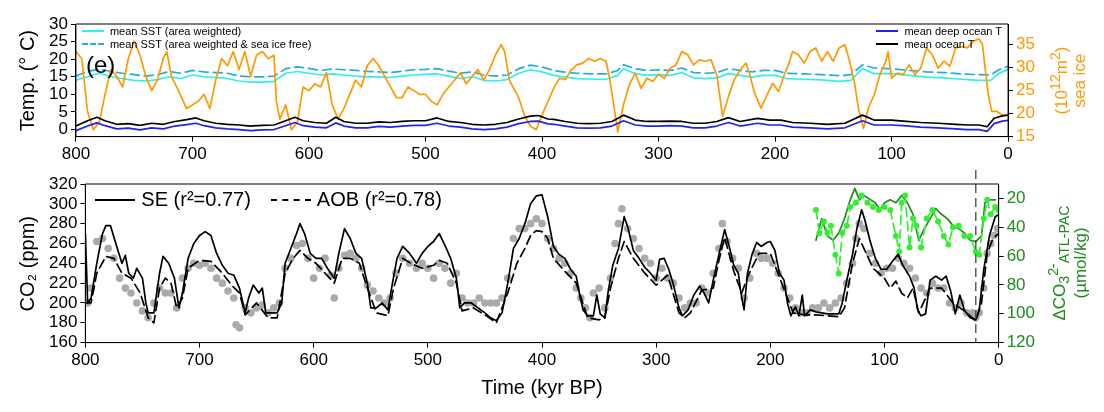  Describe the element at coordinates (63, 243) in the screenshot. I see `y-tick-label: 260` at that location.